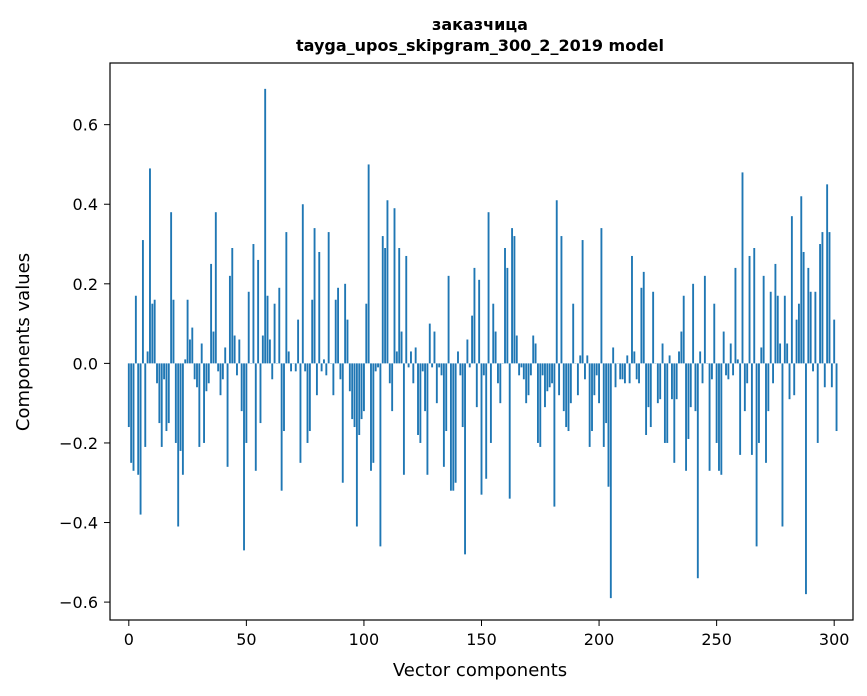  I want to click on y-axis-label: Components values, so click(23, 342).